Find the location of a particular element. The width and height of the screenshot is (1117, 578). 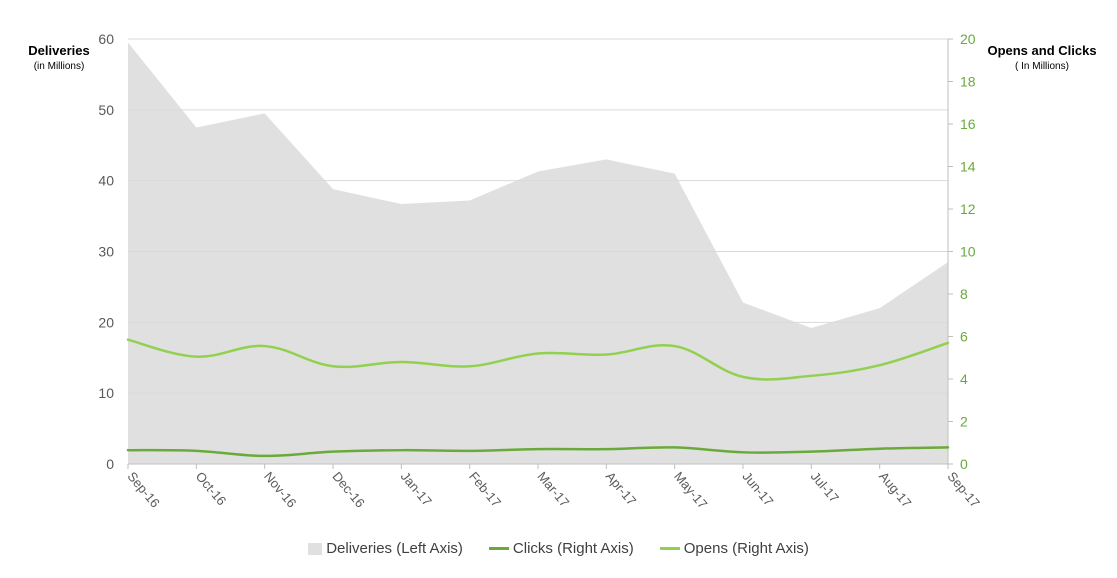

right-tick-label: 0 is located at coordinates (964, 464).